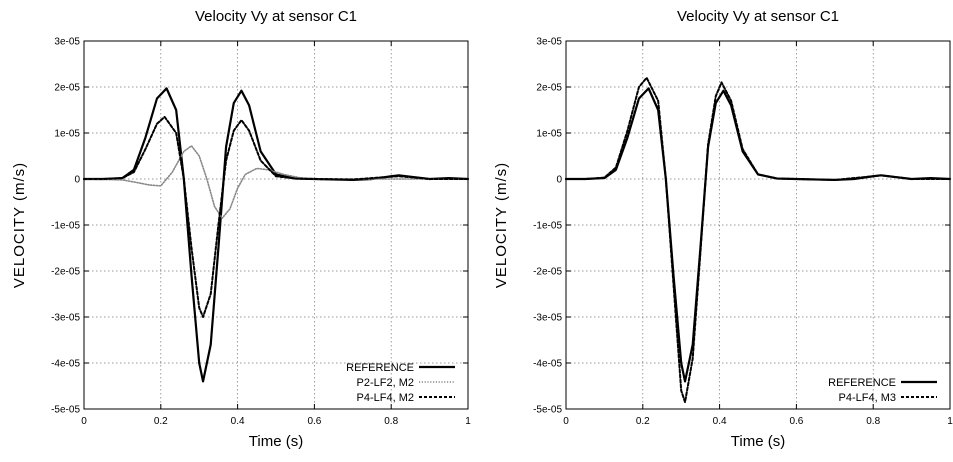 This screenshot has width=953, height=462. What do you see at coordinates (867, 398) in the screenshot?
I see `legend-label: P4-LF4, M3` at bounding box center [867, 398].